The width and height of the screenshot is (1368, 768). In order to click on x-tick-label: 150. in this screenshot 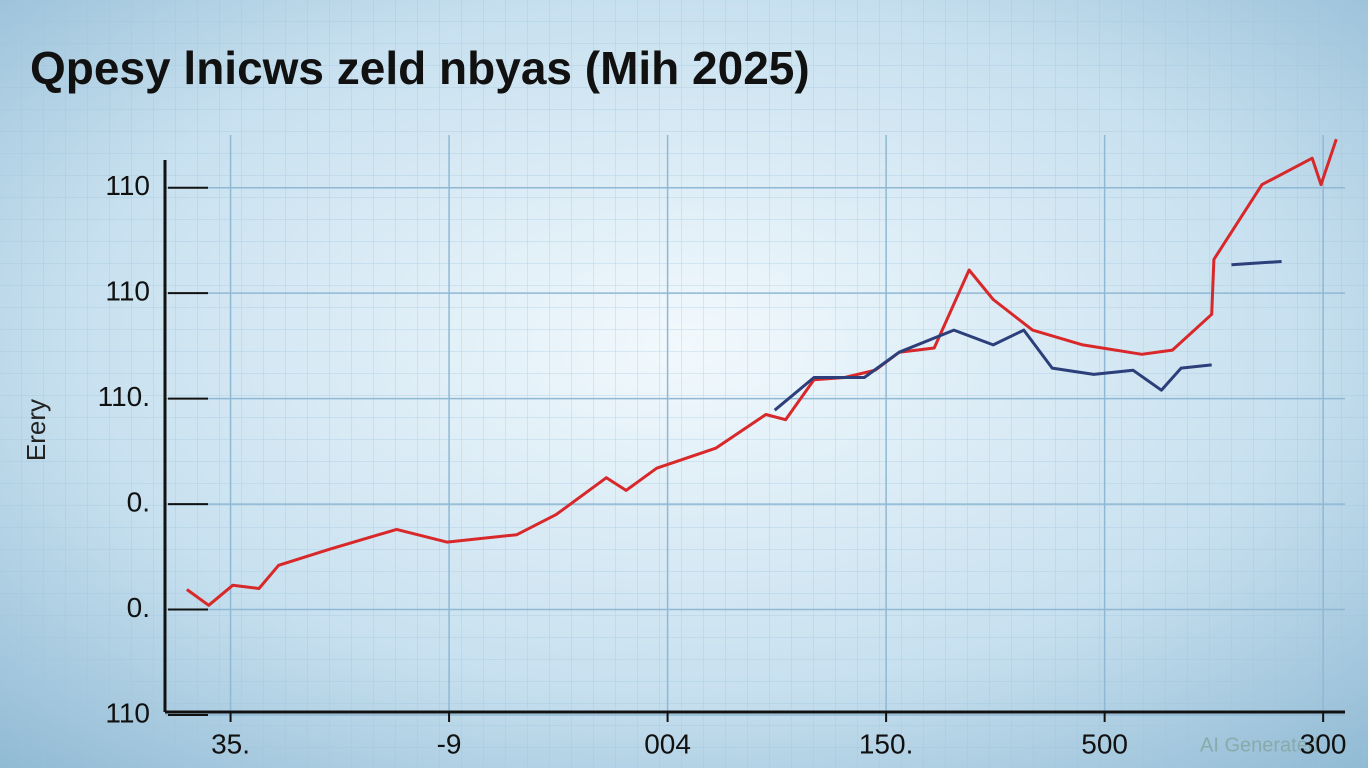, I will do `click(886, 743)`.